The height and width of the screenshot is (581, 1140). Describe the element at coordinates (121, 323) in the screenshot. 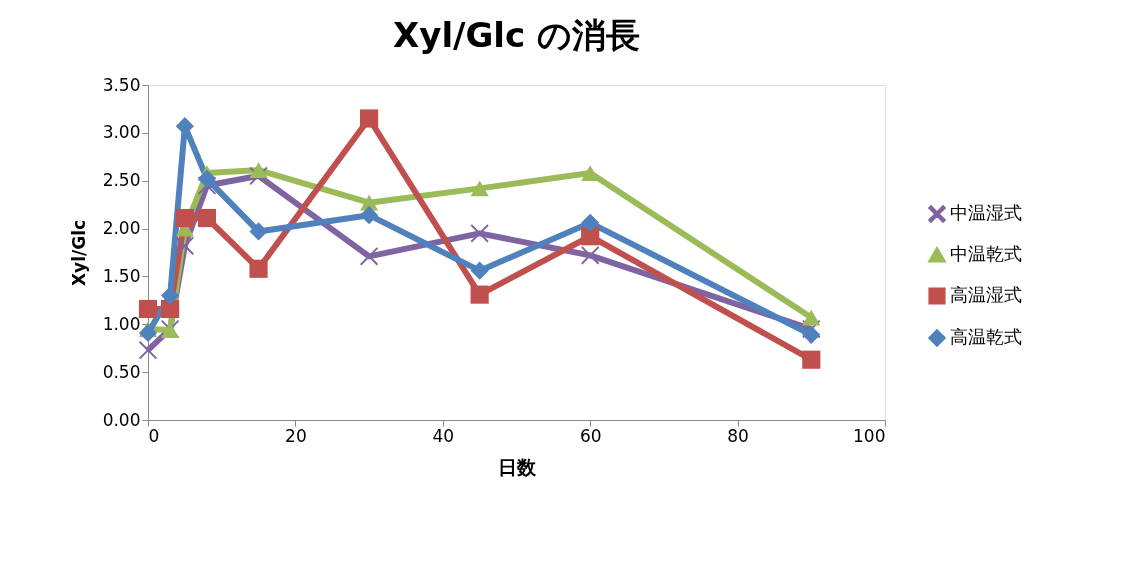

I see `y-tick-label: 1.00` at that location.